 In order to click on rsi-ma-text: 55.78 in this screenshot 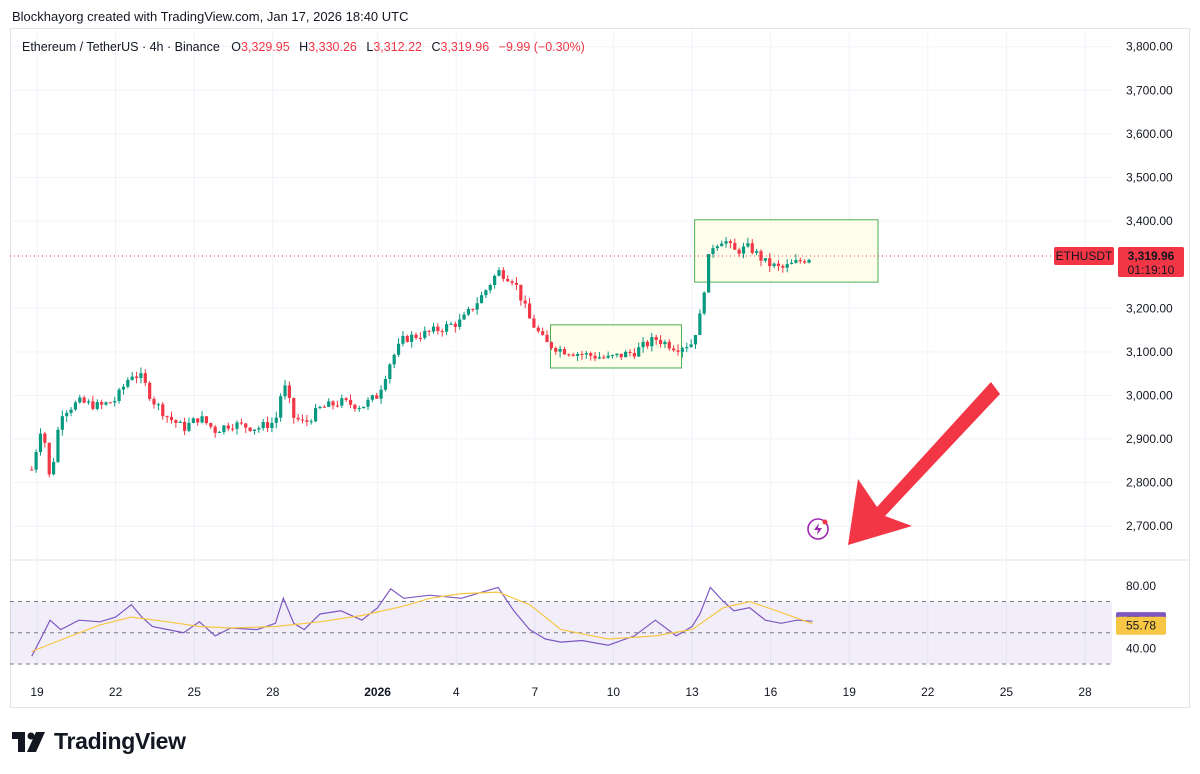, I will do `click(1141, 626)`.